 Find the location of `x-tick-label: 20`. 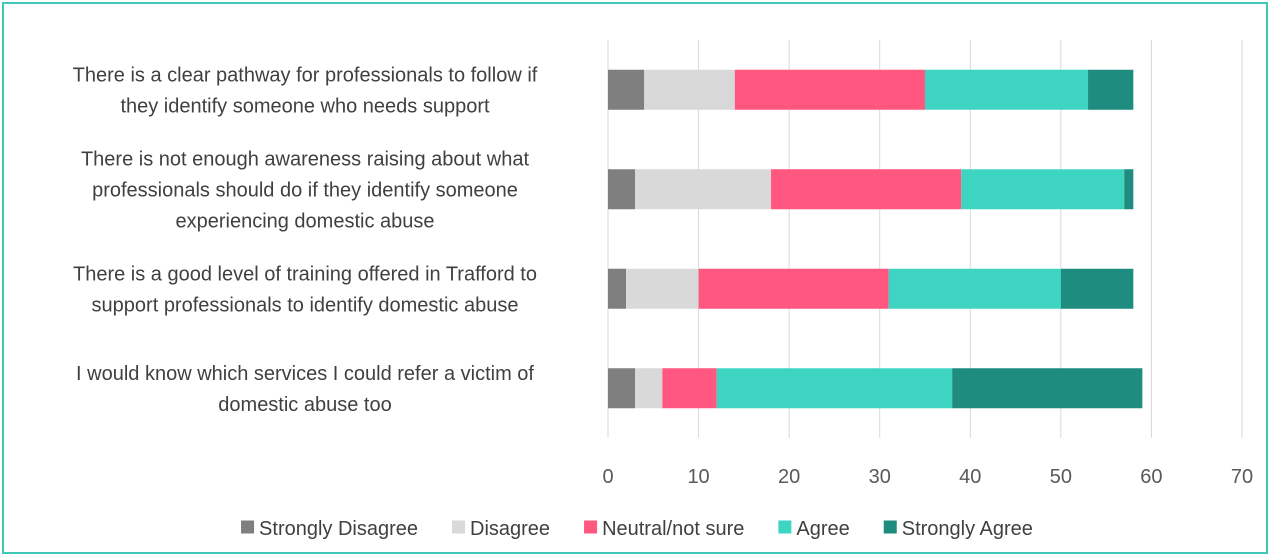

x-tick-label: 20 is located at coordinates (789, 477).